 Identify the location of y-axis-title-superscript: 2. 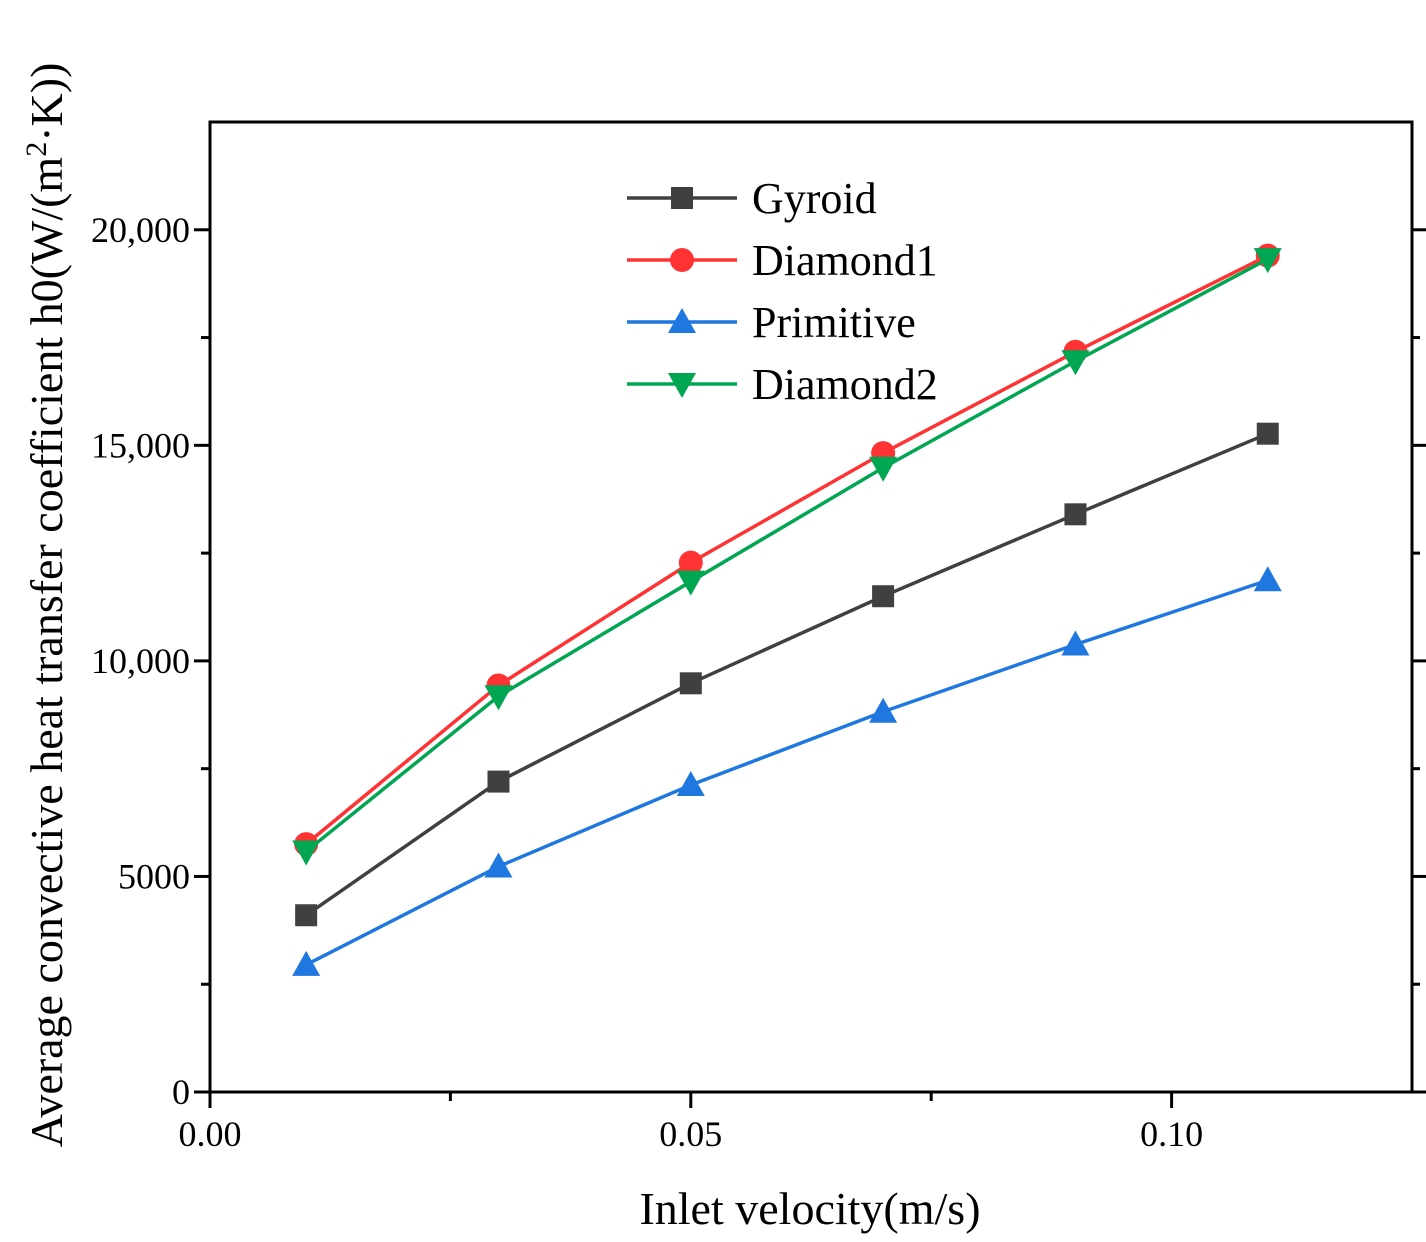
(36, 149).